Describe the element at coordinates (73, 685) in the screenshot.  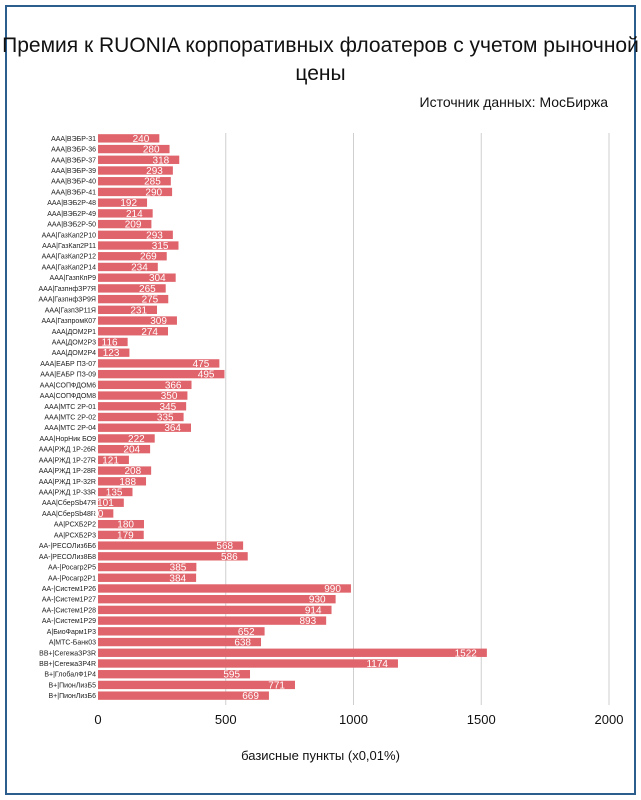
I see `category-label: B+|ПионЛизБ5` at that location.